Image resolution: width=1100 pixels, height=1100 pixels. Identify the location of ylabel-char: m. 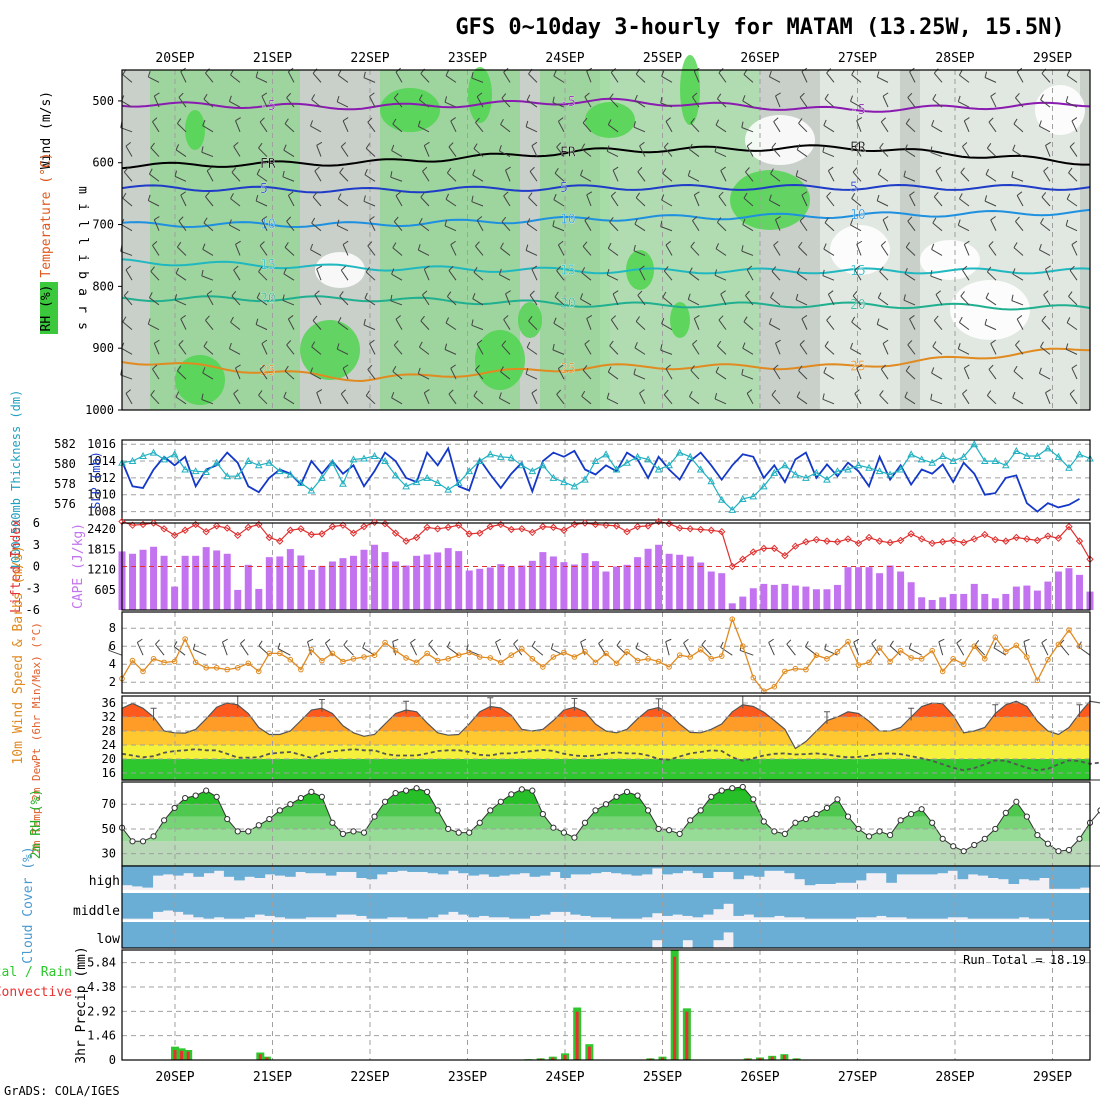
(82, 190).